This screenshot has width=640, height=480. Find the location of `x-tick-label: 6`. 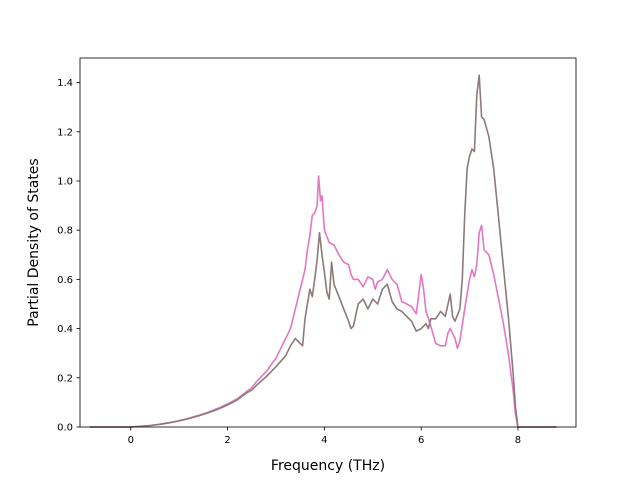

x-tick-label: 6 is located at coordinates (421, 440).